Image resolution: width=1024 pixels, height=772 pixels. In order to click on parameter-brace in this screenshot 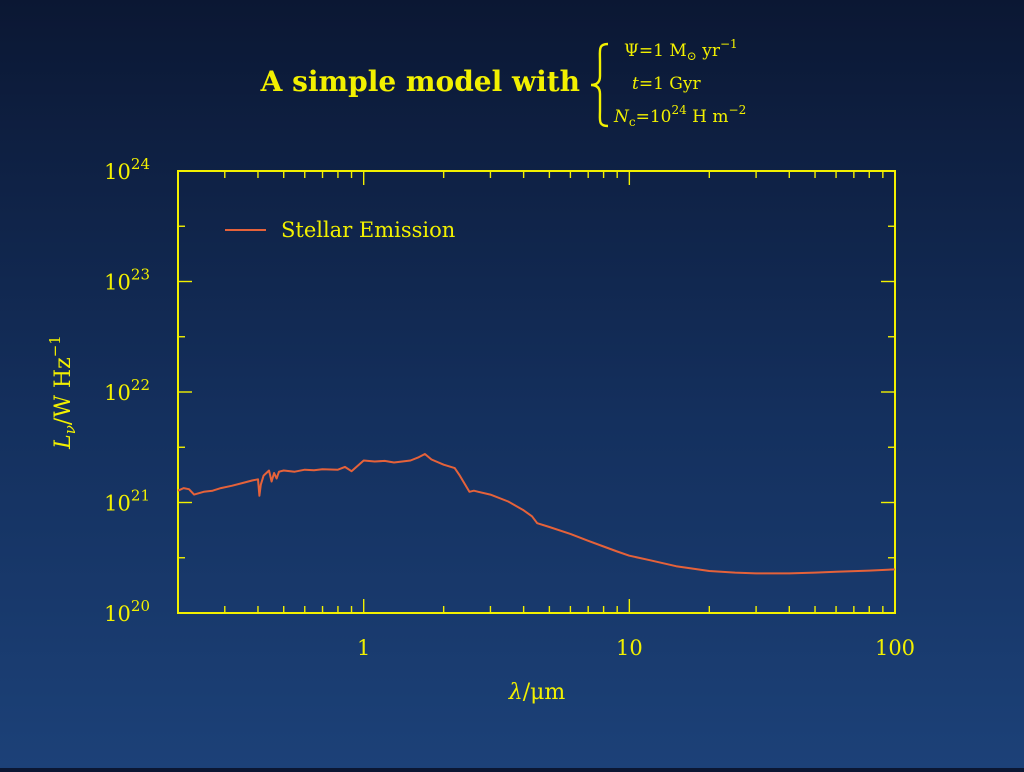, I will do `click(599, 85)`.